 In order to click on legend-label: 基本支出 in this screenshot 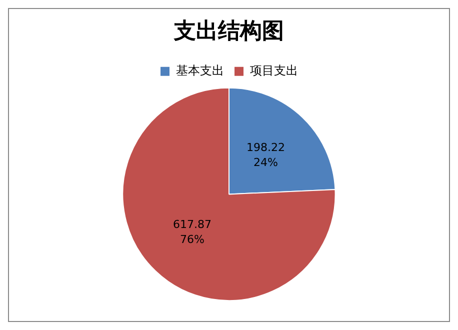, I will do `click(200, 71)`.